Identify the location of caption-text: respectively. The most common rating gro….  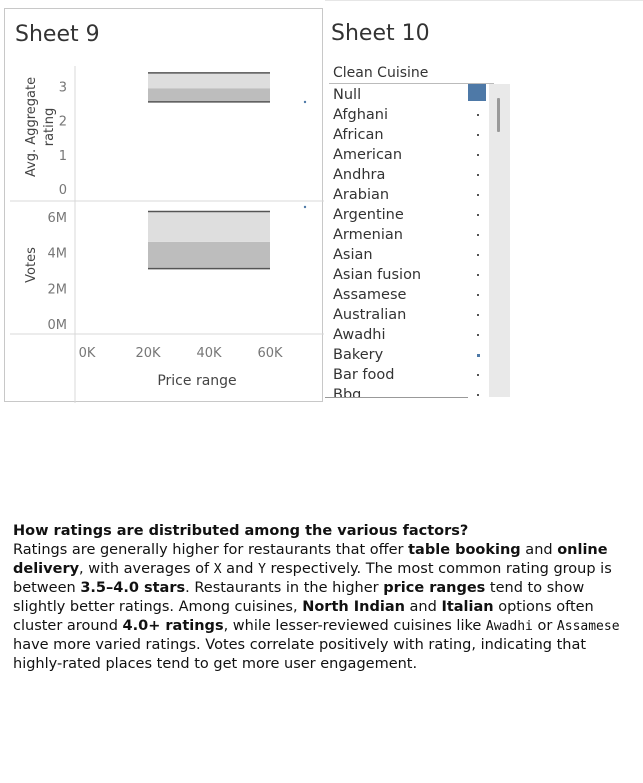
(312, 578).